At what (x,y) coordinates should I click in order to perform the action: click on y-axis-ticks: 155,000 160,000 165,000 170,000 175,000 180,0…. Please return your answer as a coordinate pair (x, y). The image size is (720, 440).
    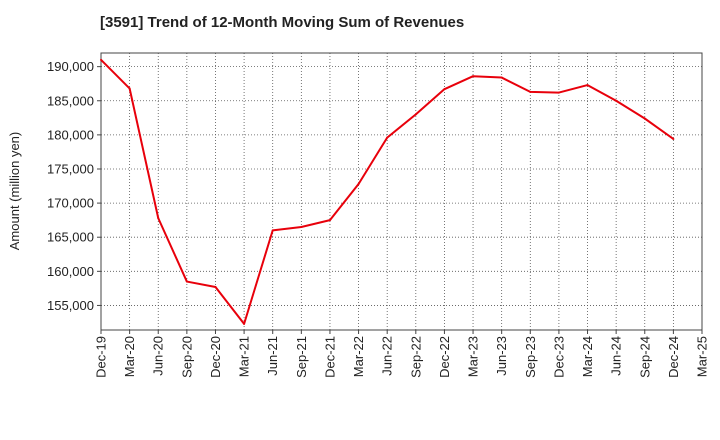
    Looking at the image, I should click on (74, 186).